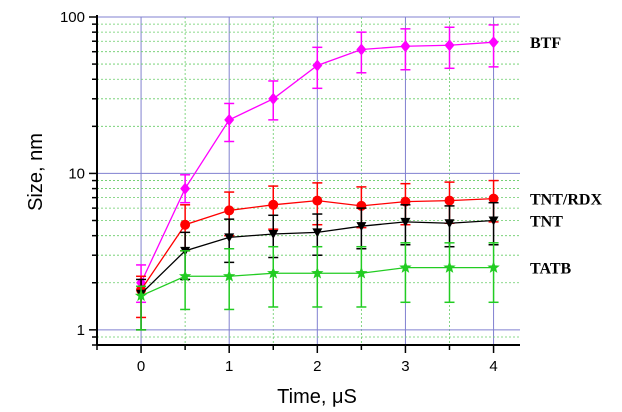  Describe the element at coordinates (405, 366) in the screenshot. I see `x-tick-label: 3` at that location.